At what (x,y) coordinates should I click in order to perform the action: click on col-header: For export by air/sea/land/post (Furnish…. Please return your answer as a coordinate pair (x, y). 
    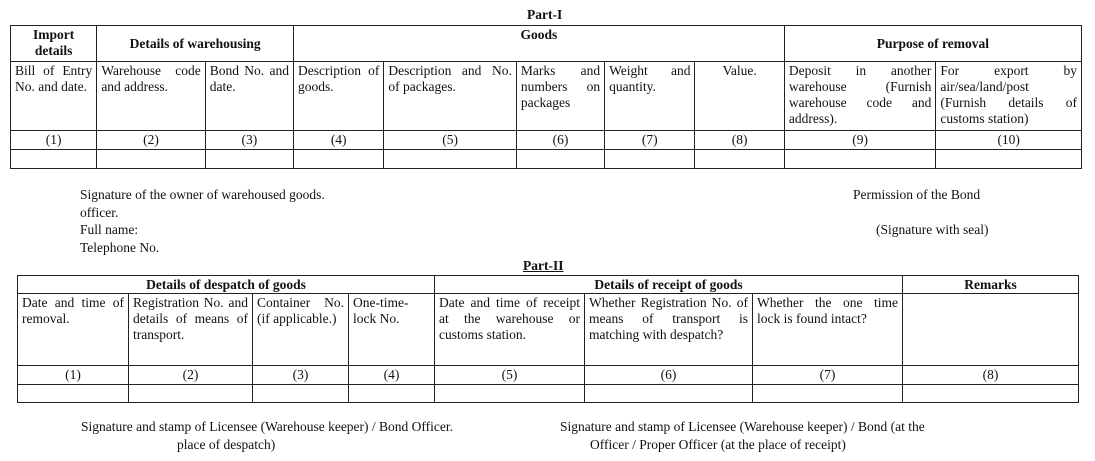
    Looking at the image, I should click on (1008, 96).